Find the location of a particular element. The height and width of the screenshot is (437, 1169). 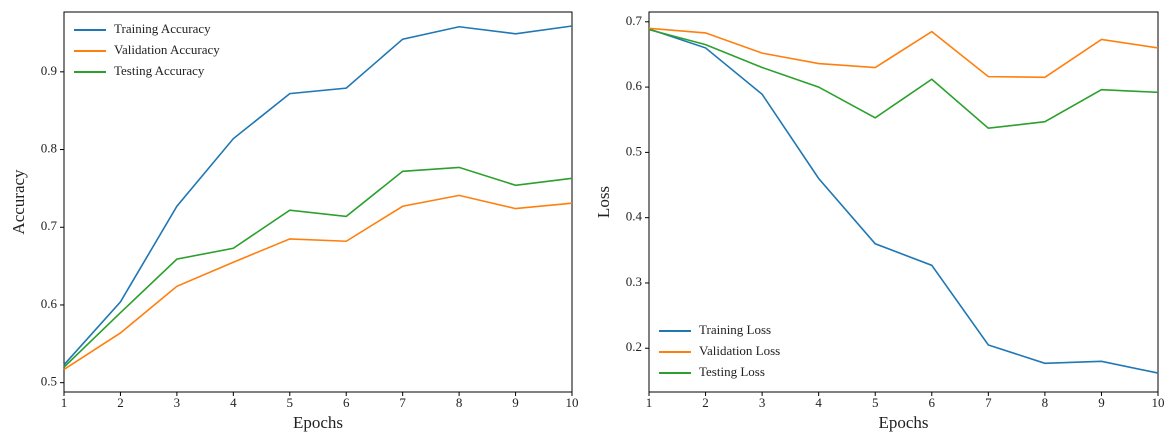

legend-label: Validation Loss is located at coordinates (739, 350).